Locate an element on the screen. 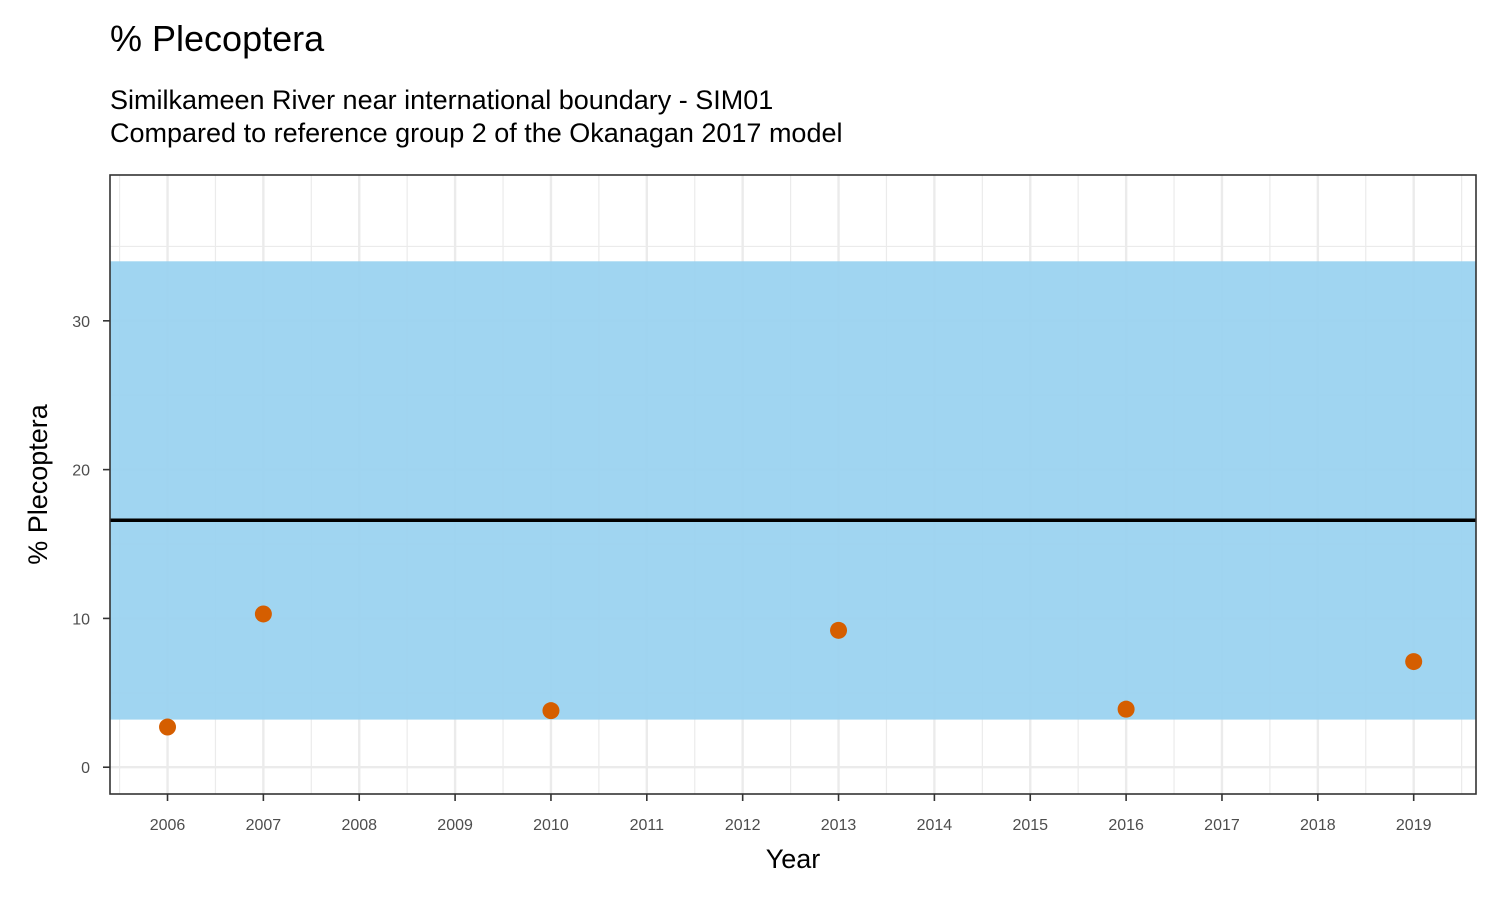 The height and width of the screenshot is (900, 1500). y-tick-label: 0 is located at coordinates (85, 768).